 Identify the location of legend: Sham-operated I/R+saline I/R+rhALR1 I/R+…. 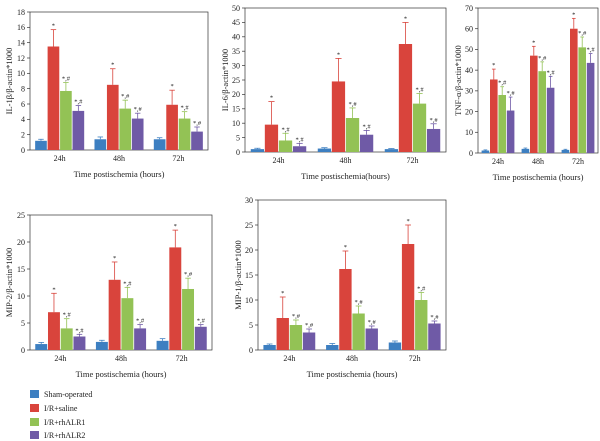
(61, 415).